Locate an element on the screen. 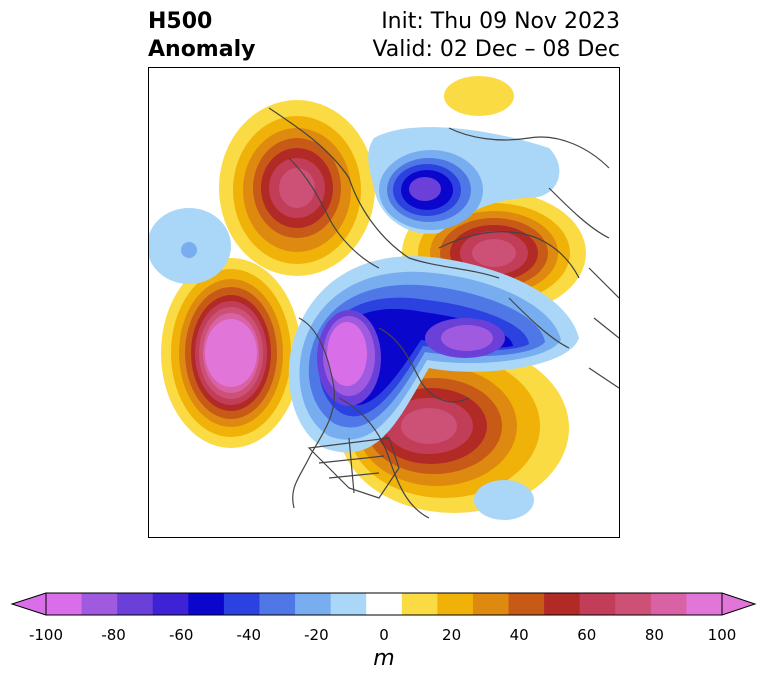  valid-range: Valid: 02 Dec – 08 Dec is located at coordinates (496, 49).